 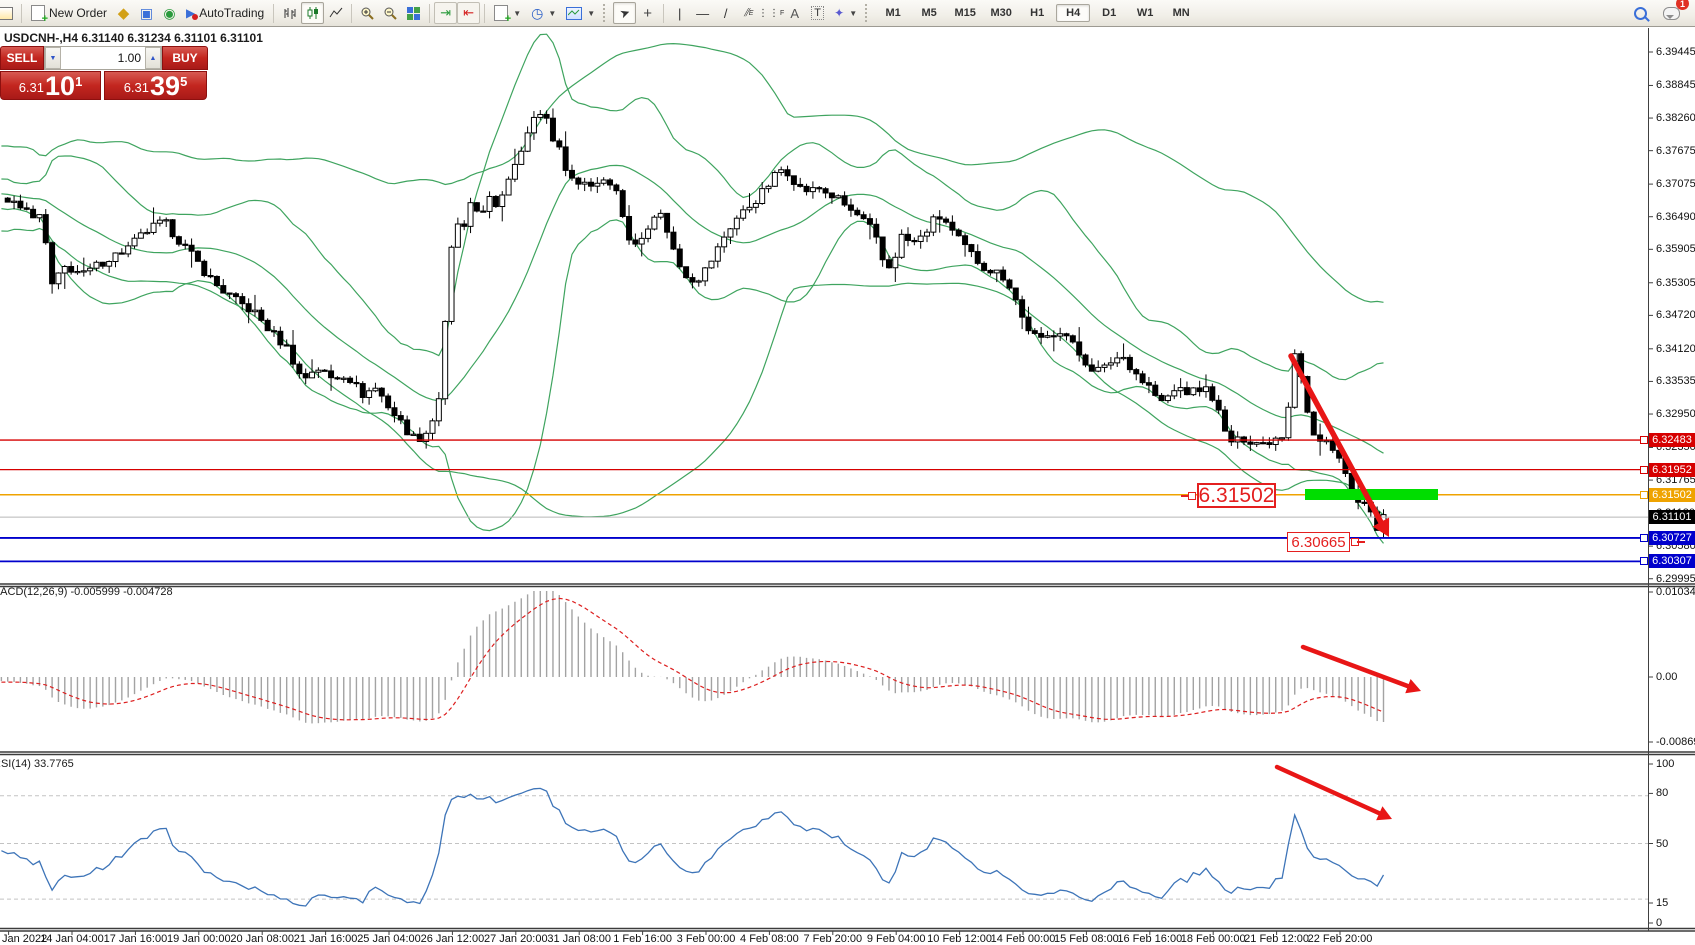 What do you see at coordinates (1667, 677) in the screenshot?
I see `macd-scale-value: 0.00` at bounding box center [1667, 677].